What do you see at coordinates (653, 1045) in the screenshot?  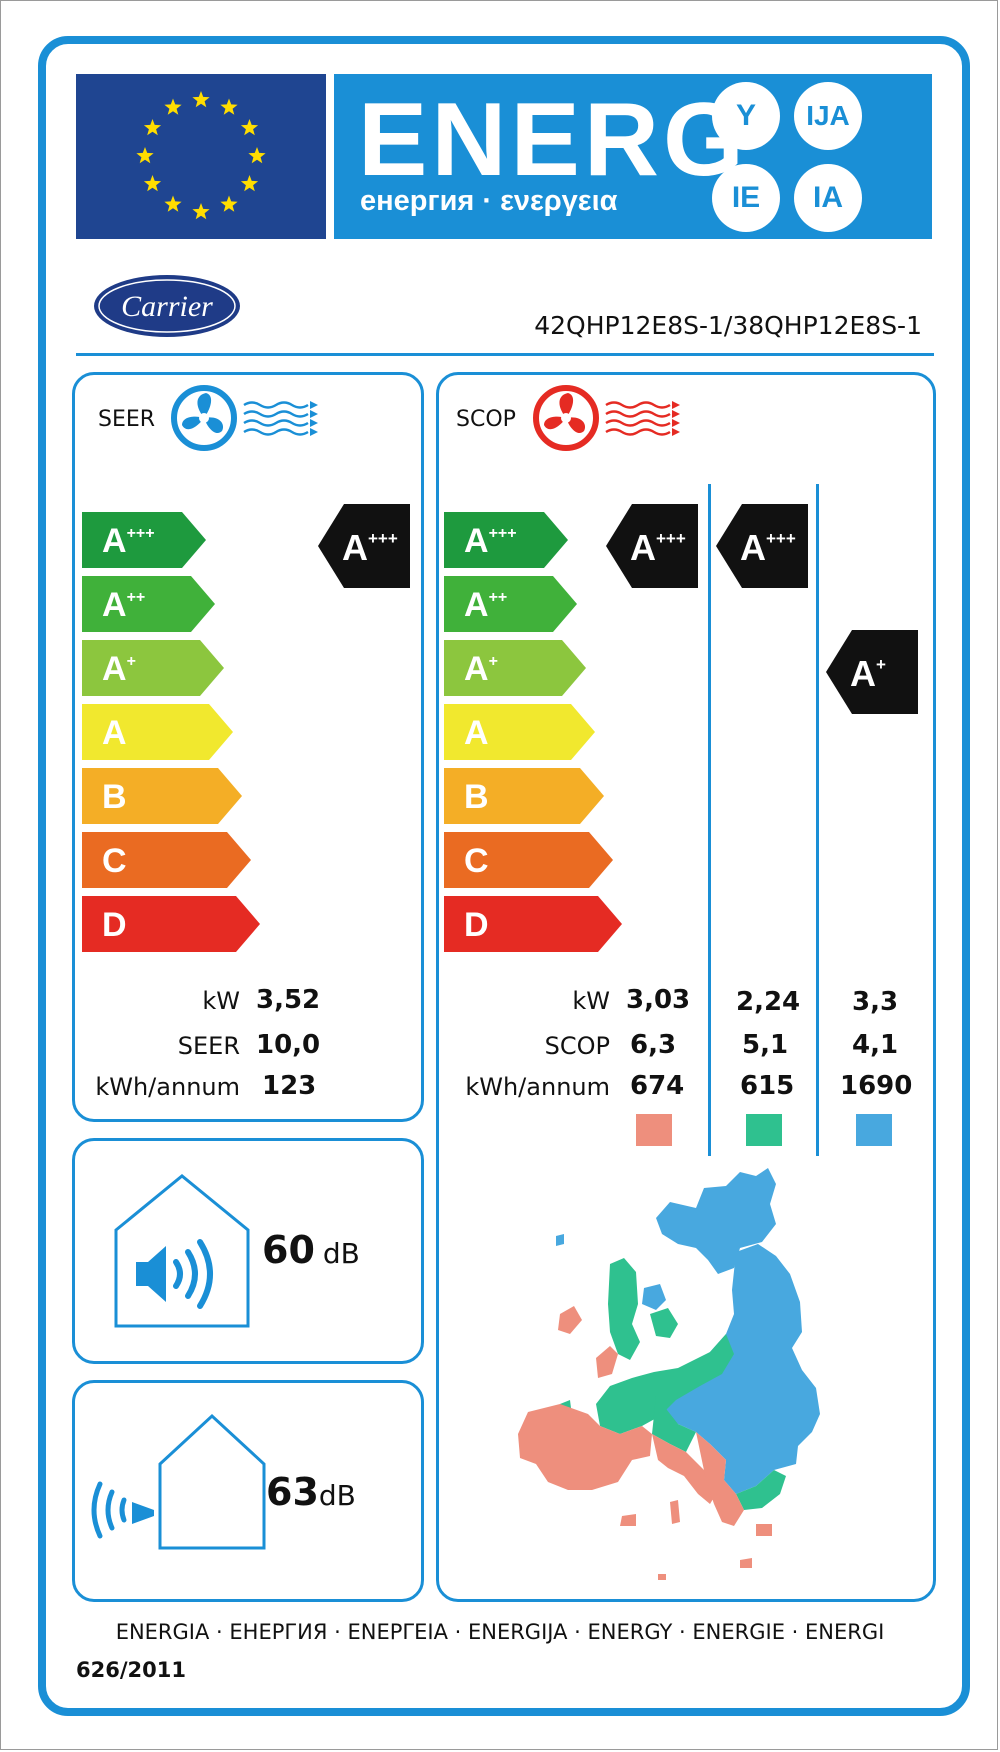 I see `scop-warm-scop: 6,3` at bounding box center [653, 1045].